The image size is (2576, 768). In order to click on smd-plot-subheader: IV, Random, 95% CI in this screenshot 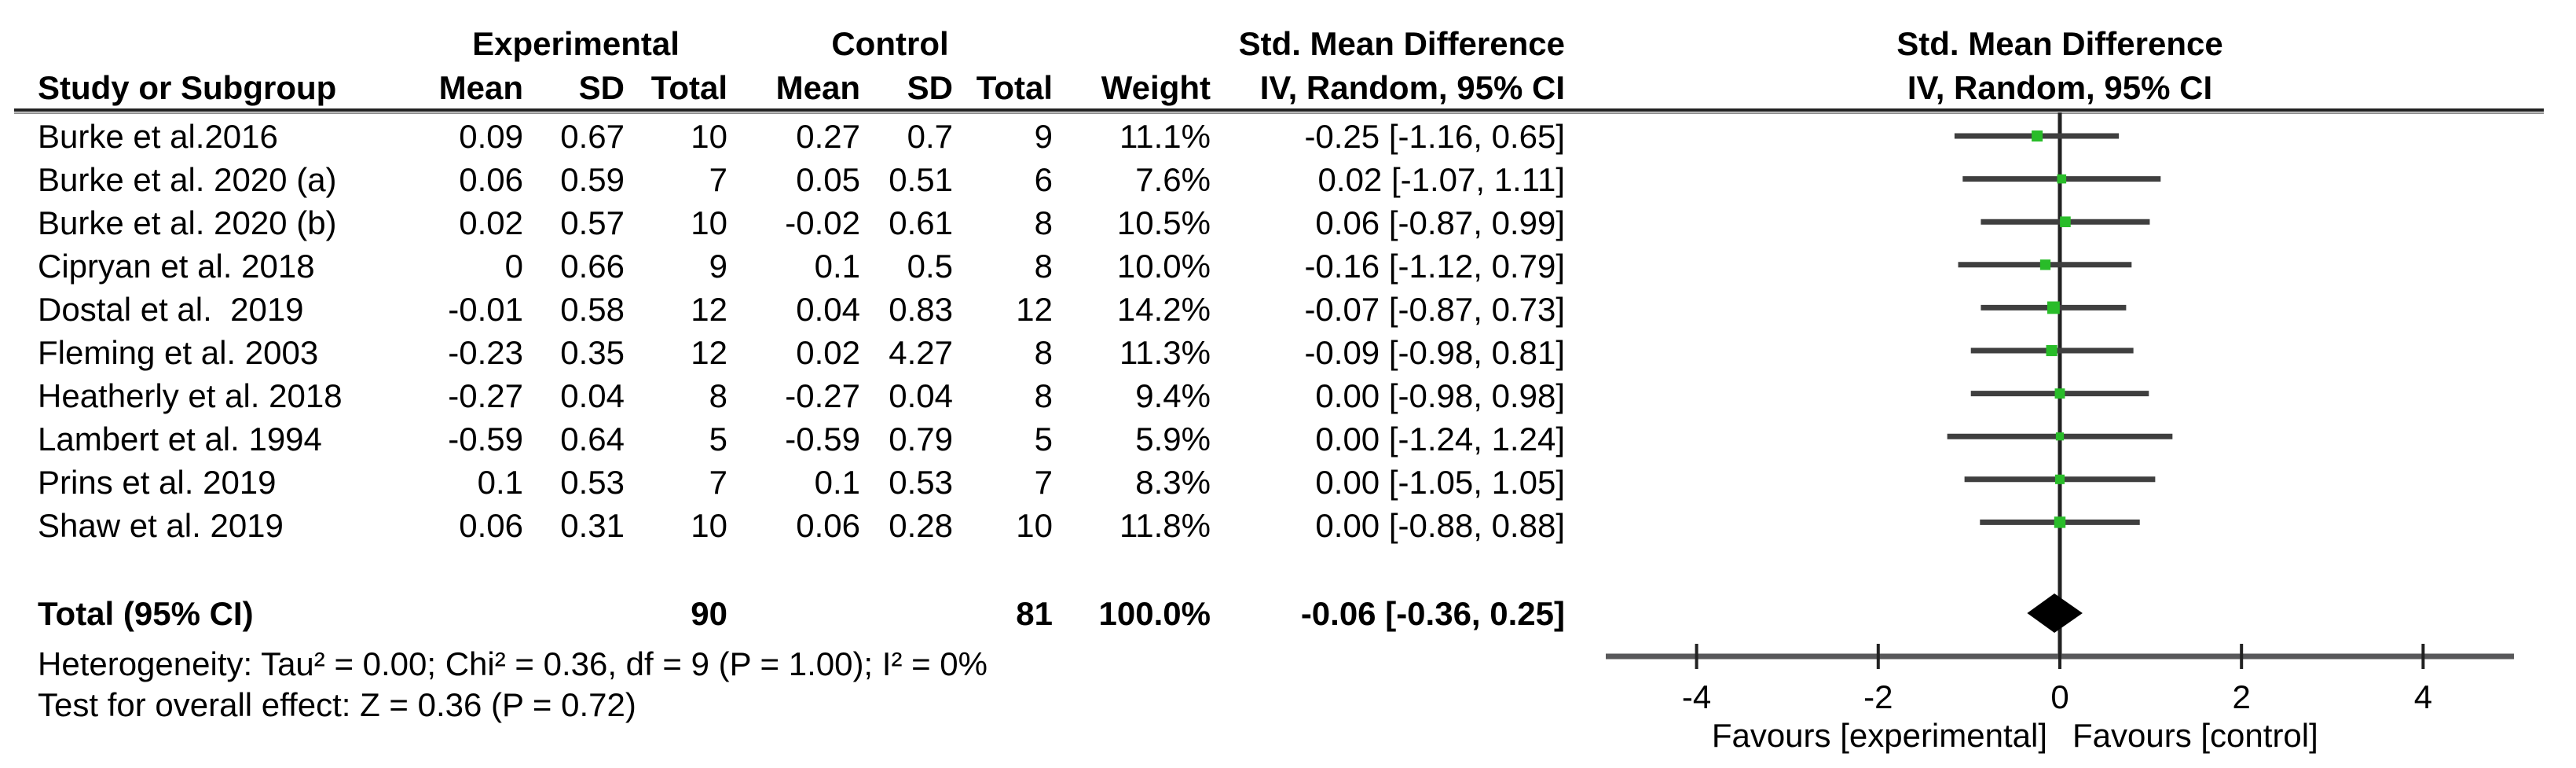, I will do `click(2060, 87)`.